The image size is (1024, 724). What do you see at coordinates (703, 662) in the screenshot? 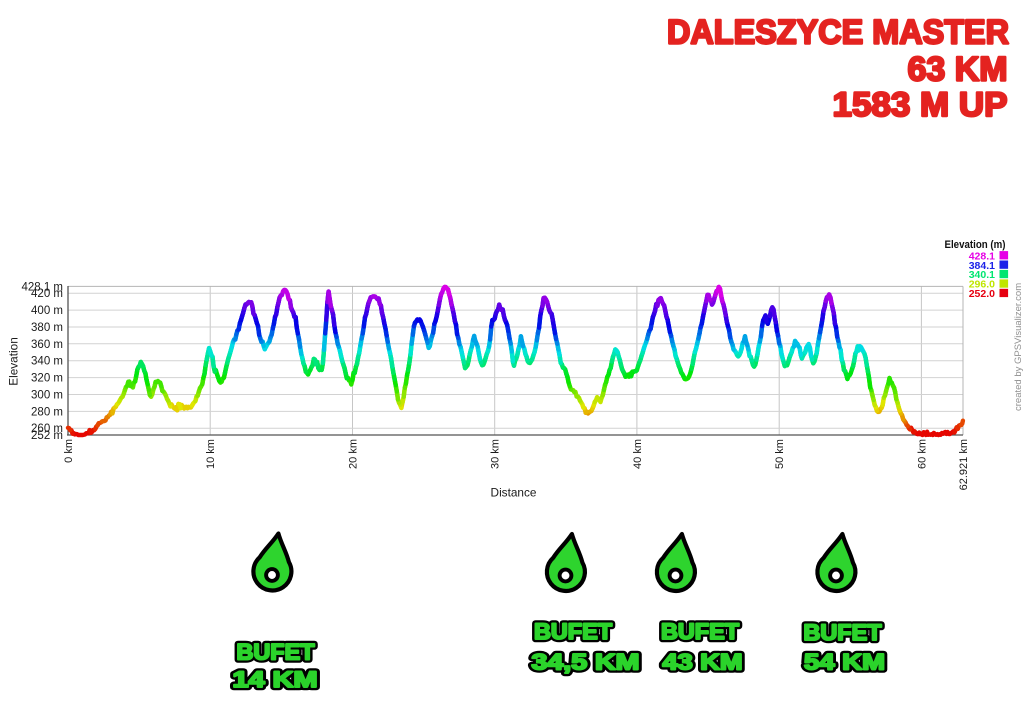
I see `svg-text: 43 KM` at bounding box center [703, 662].